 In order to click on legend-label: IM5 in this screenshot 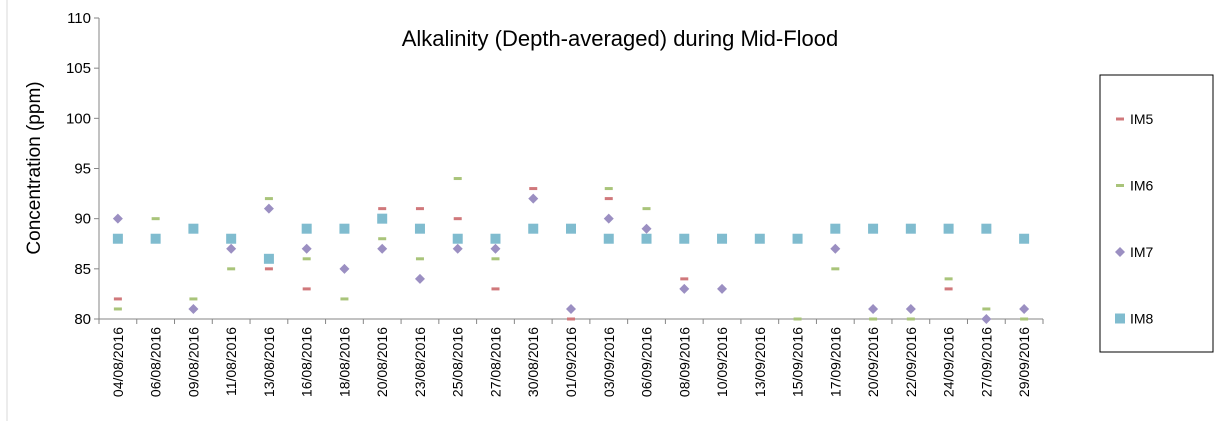, I will do `click(1142, 119)`.